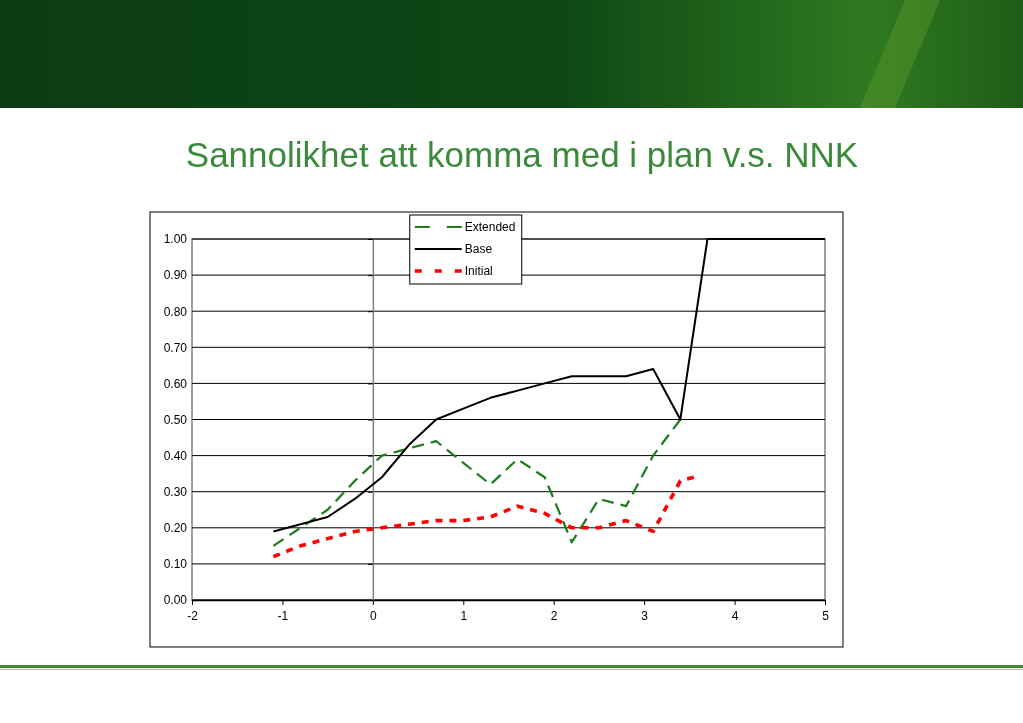 The height and width of the screenshot is (723, 1023). I want to click on y-tick-label: 0.80, so click(175, 311).